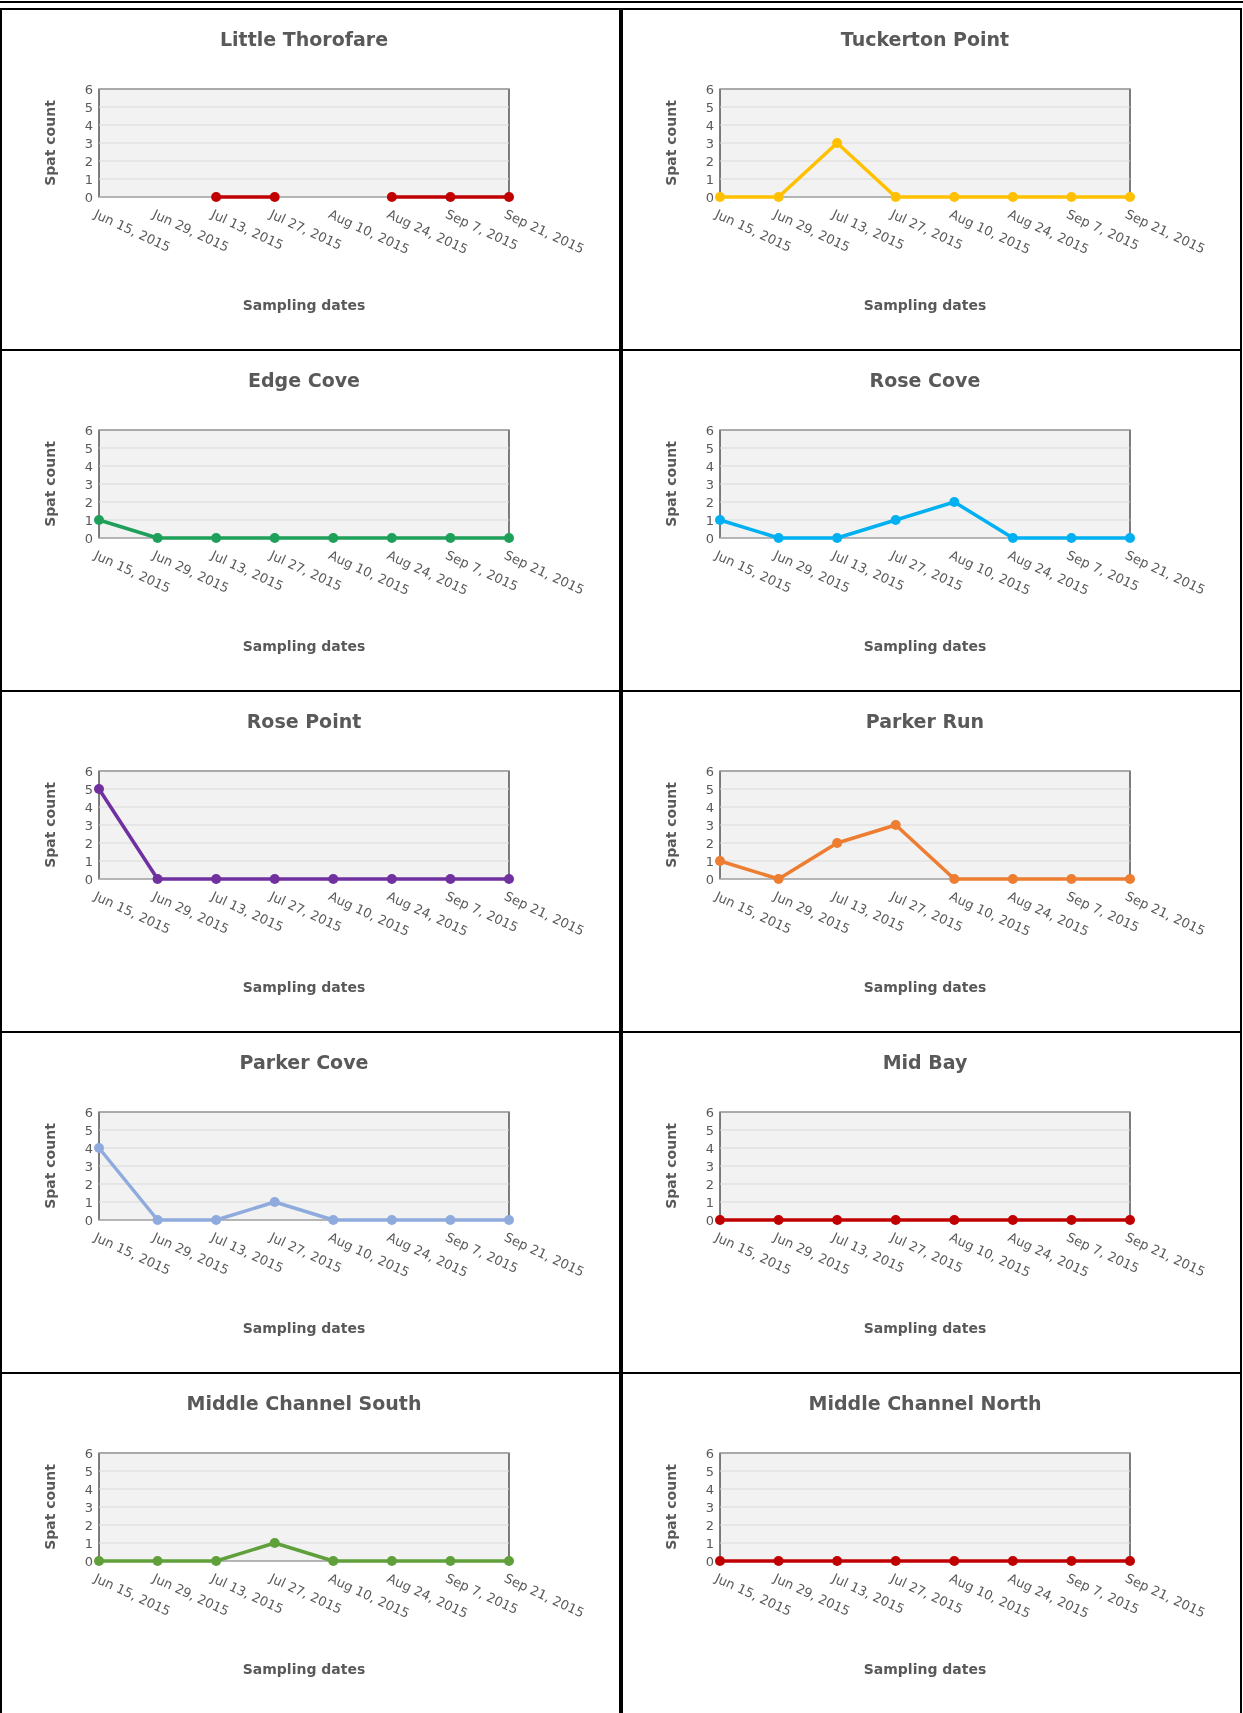 The image size is (1243, 1713). I want to click on chart-title: Tuckerton Point, so click(925, 39).